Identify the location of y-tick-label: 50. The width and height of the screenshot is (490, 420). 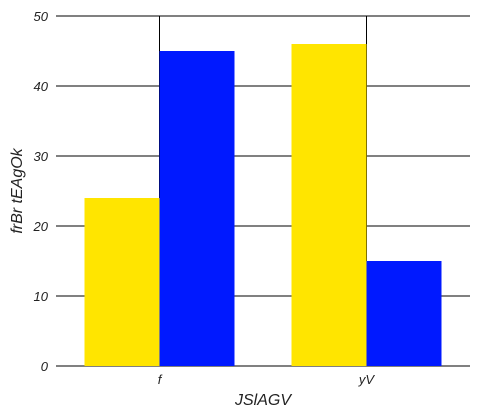
(41, 16).